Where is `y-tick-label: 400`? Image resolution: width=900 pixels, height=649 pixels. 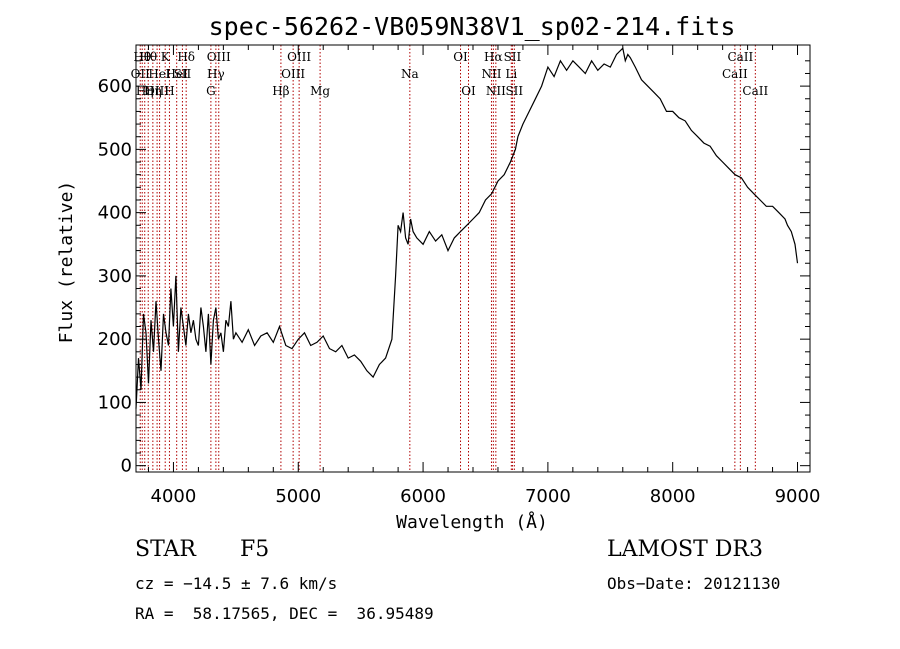
y-tick-label: 400 is located at coordinates (115, 213).